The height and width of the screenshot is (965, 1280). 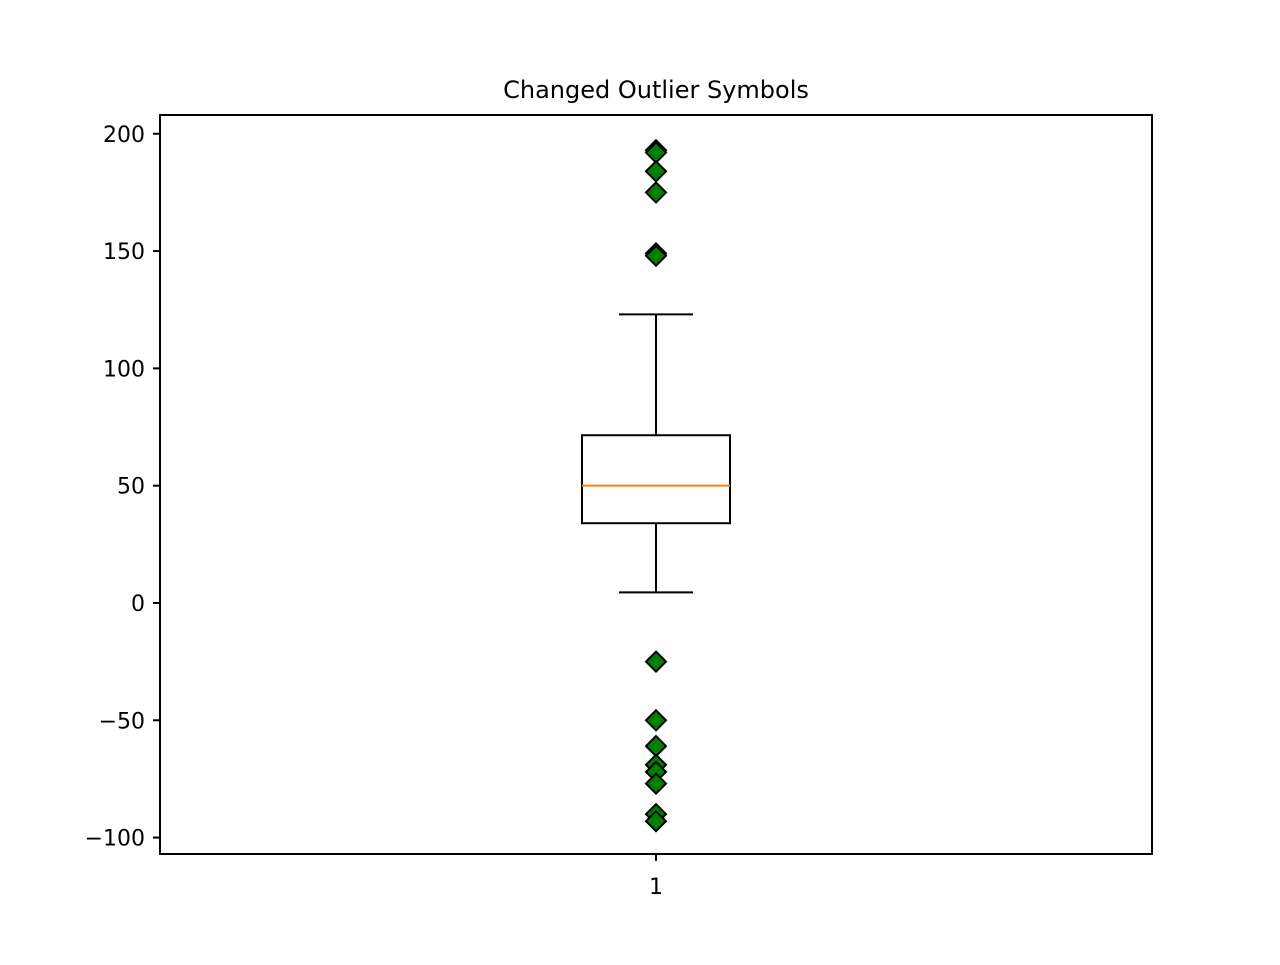 I want to click on chart-title: Changed Outlier Symbols, so click(x=656, y=90).